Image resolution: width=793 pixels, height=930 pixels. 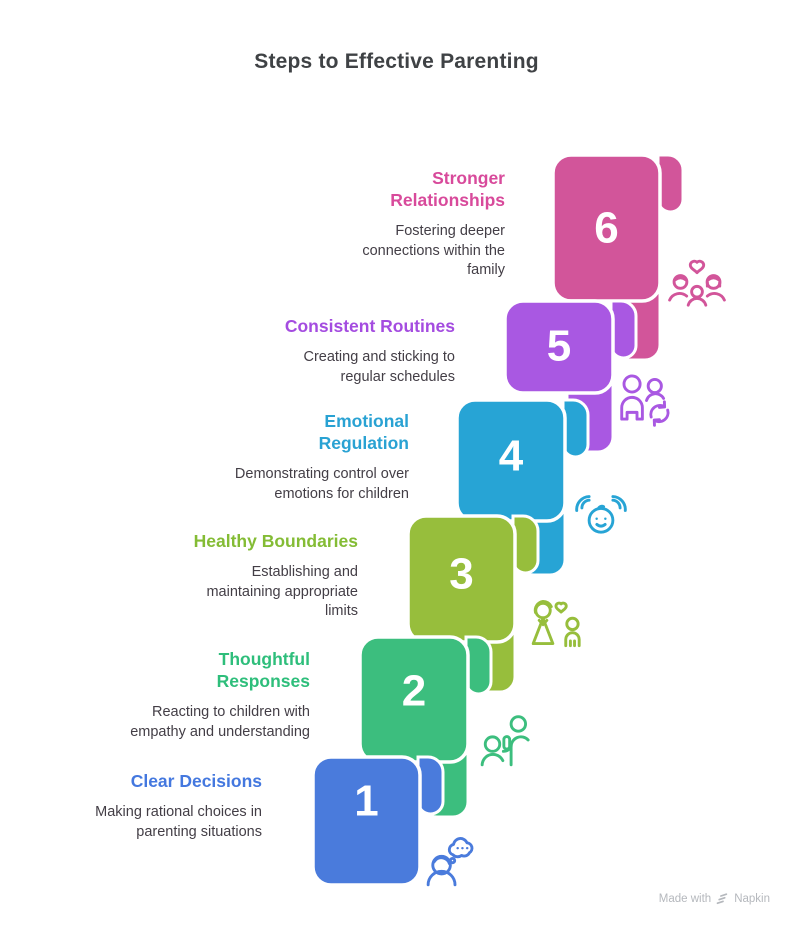 What do you see at coordinates (722, 899) in the screenshot?
I see `napkin-logo-icon` at bounding box center [722, 899].